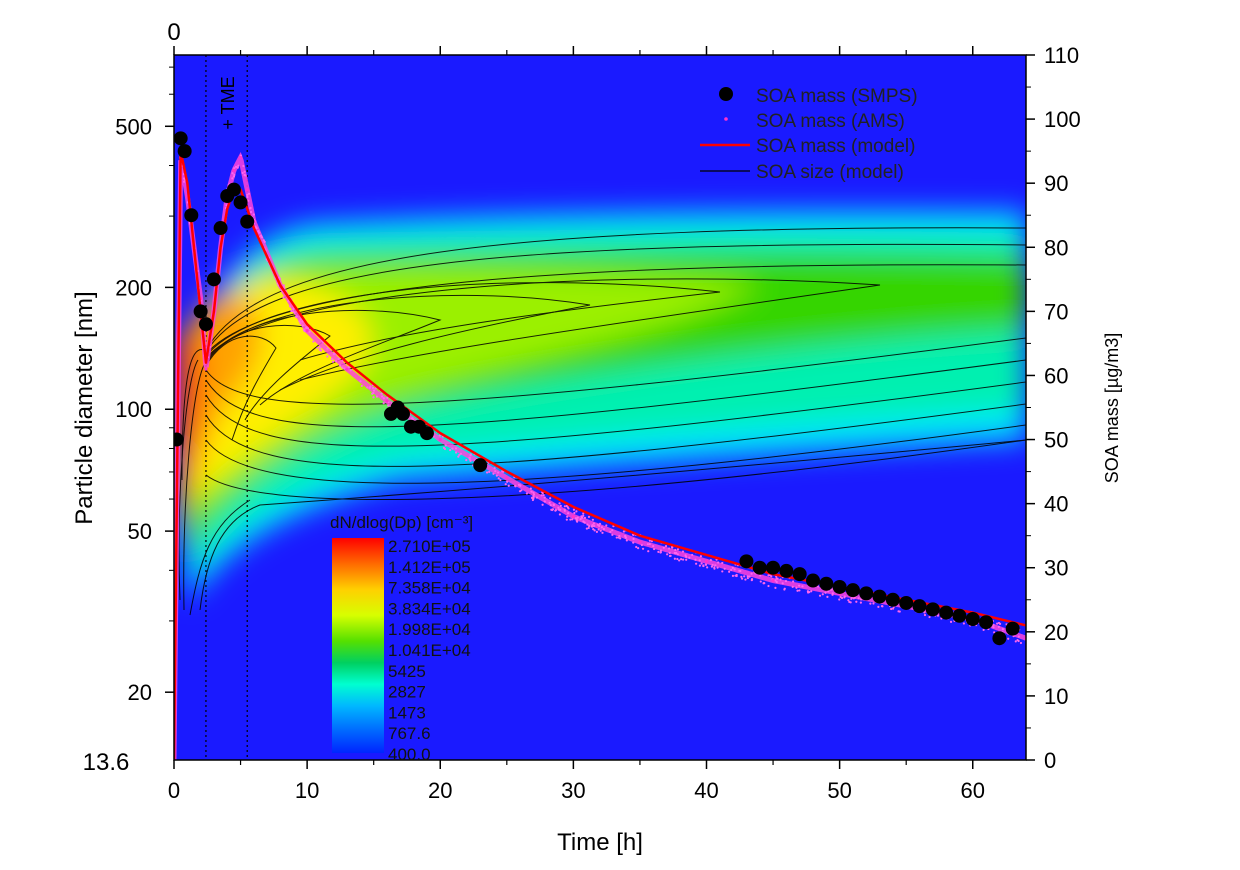  I want to click on contour-level-orange, so click(219, 406).